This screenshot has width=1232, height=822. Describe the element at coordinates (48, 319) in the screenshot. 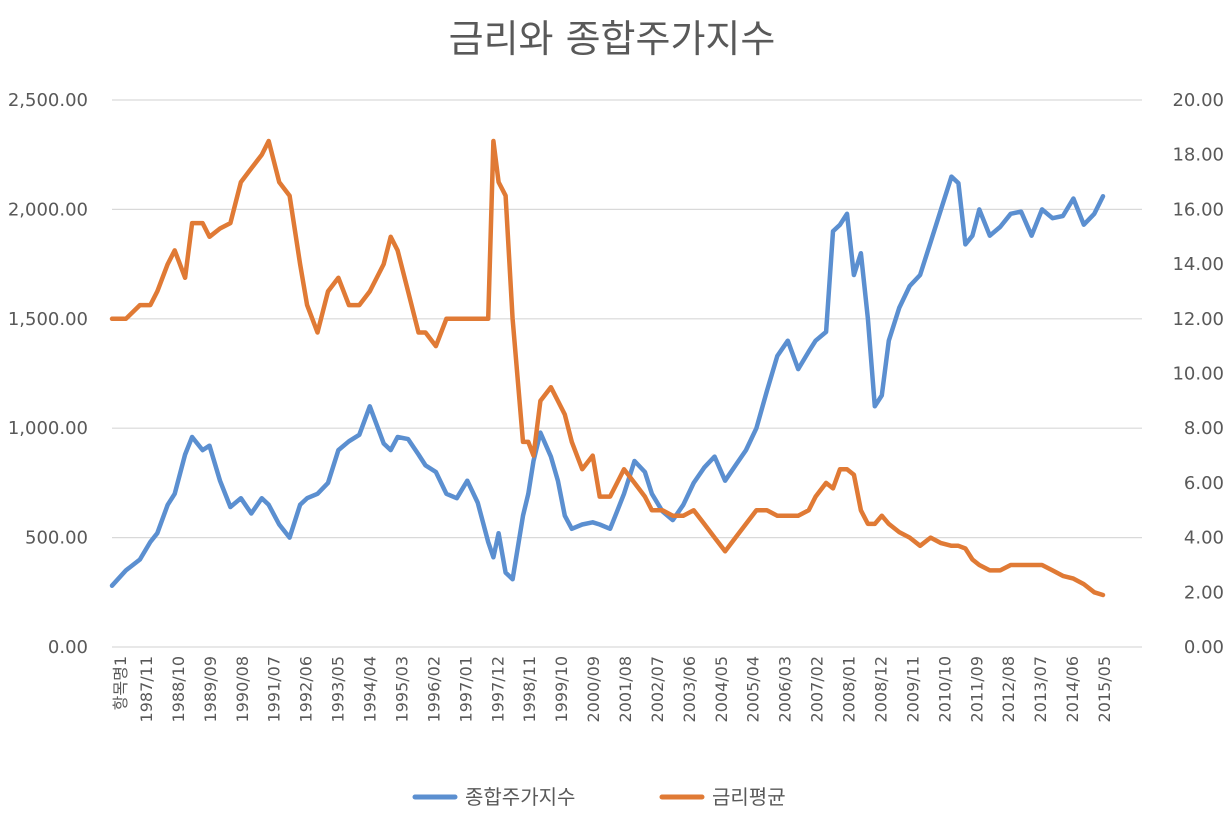

I see `y-left-tick-label: 1,500.00` at that location.